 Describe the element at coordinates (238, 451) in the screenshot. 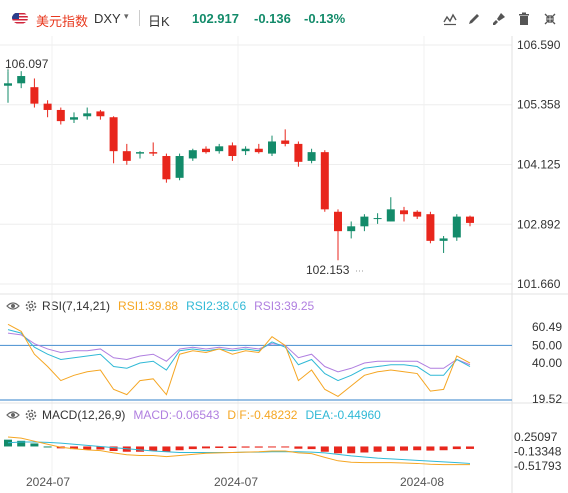

I see `dif-line` at that location.